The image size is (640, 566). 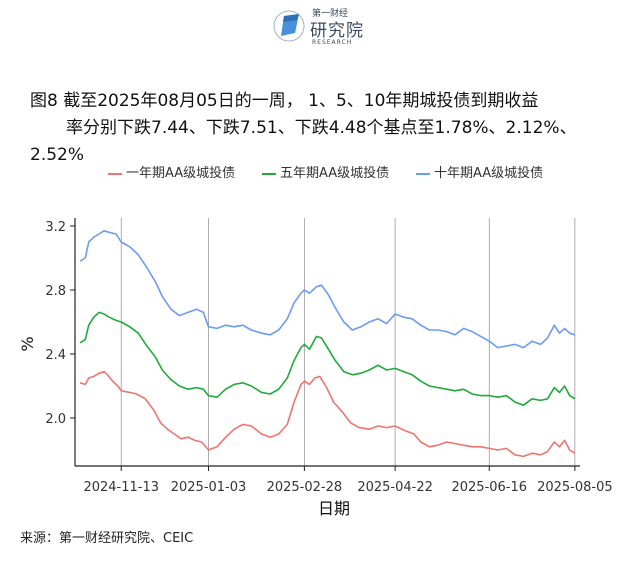 I want to click on legend-swatch-10y, so click(x=423, y=173).